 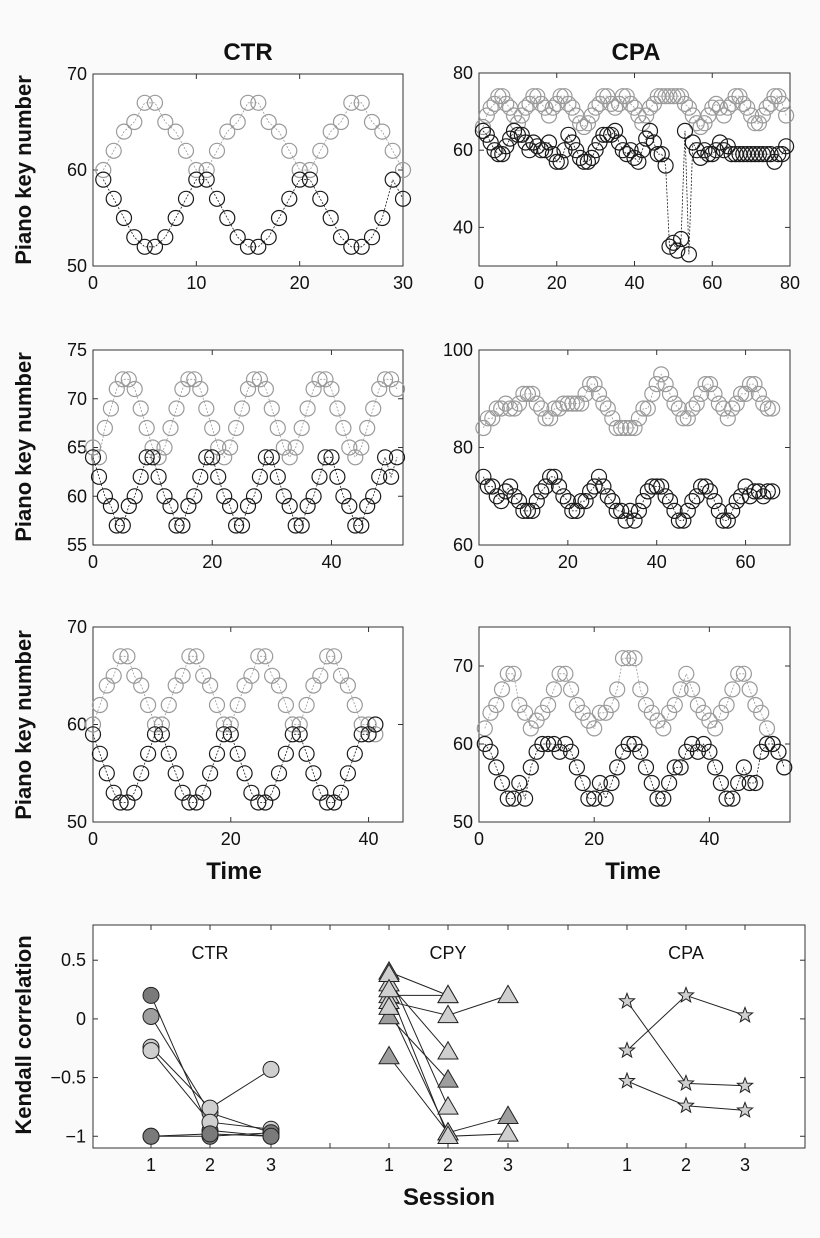 What do you see at coordinates (151, 1016) in the screenshot?
I see `marker-circle` at bounding box center [151, 1016].